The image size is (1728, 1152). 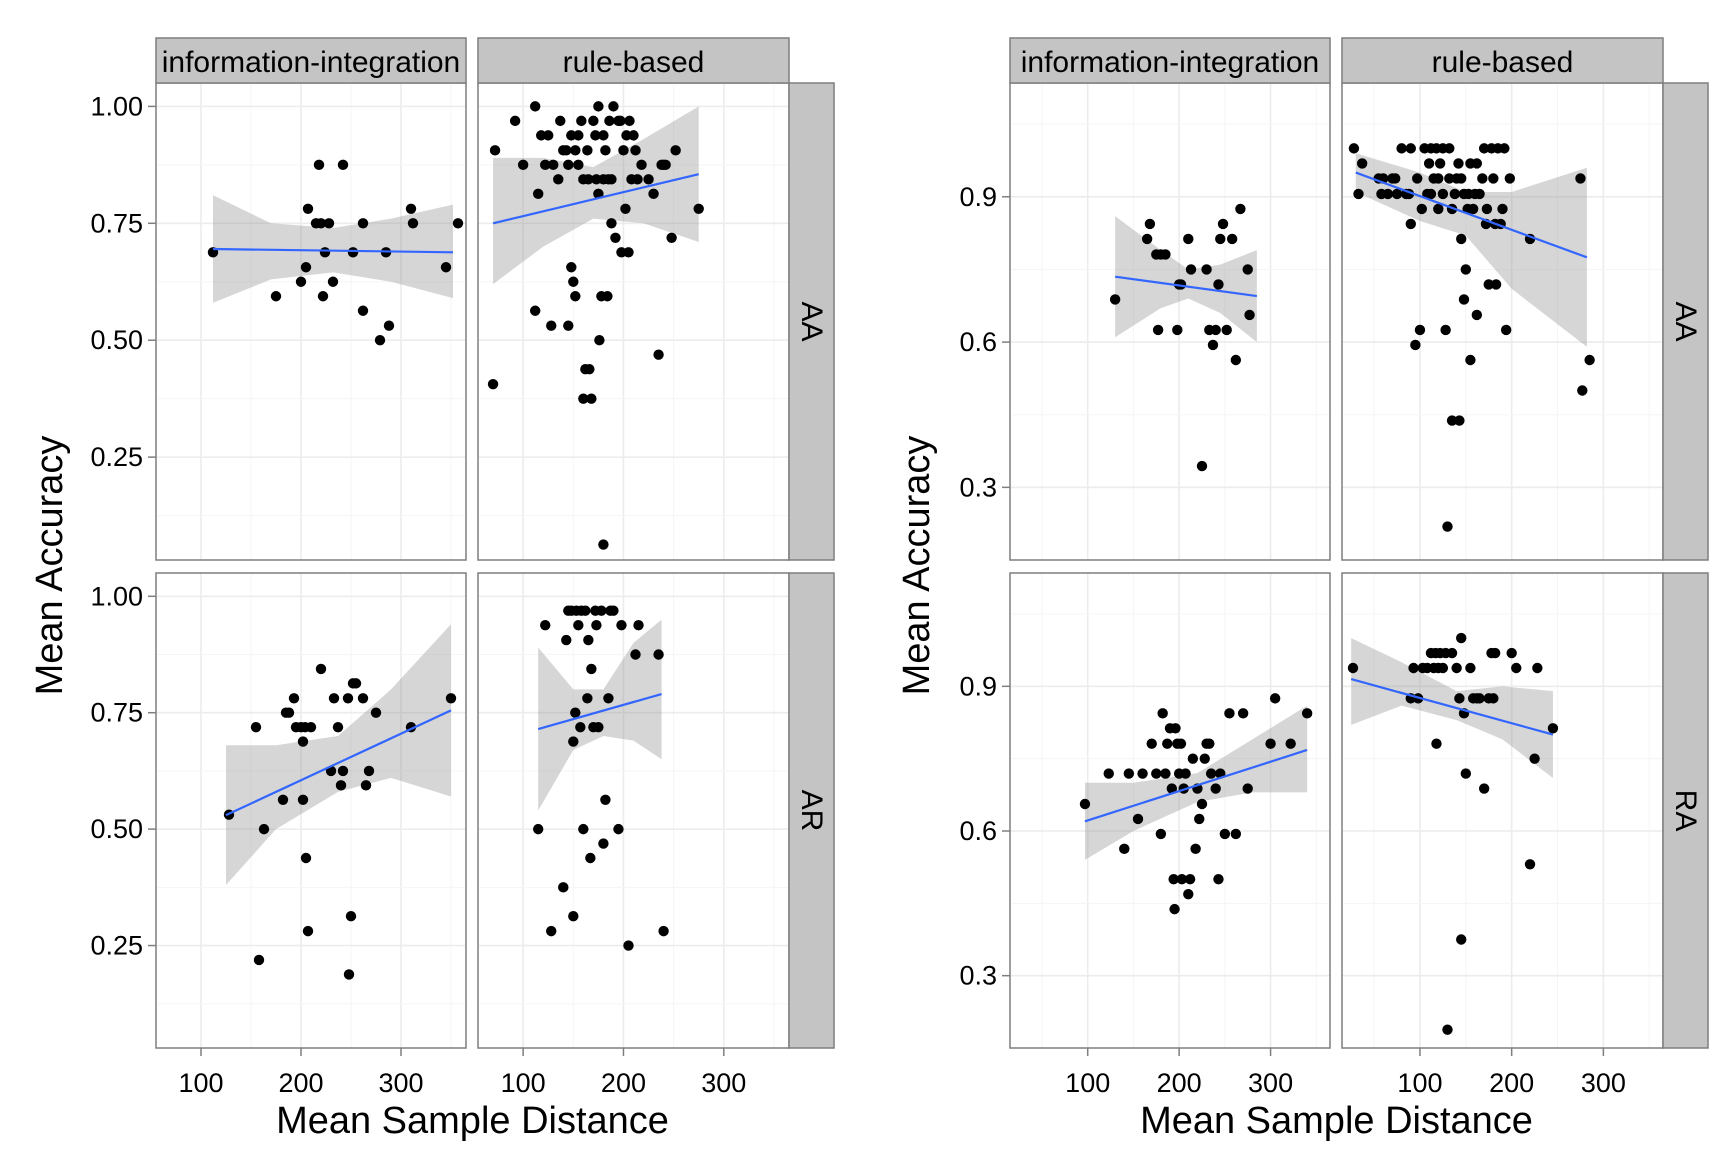 What do you see at coordinates (978, 831) in the screenshot?
I see `y-tick-label: 0.6` at bounding box center [978, 831].